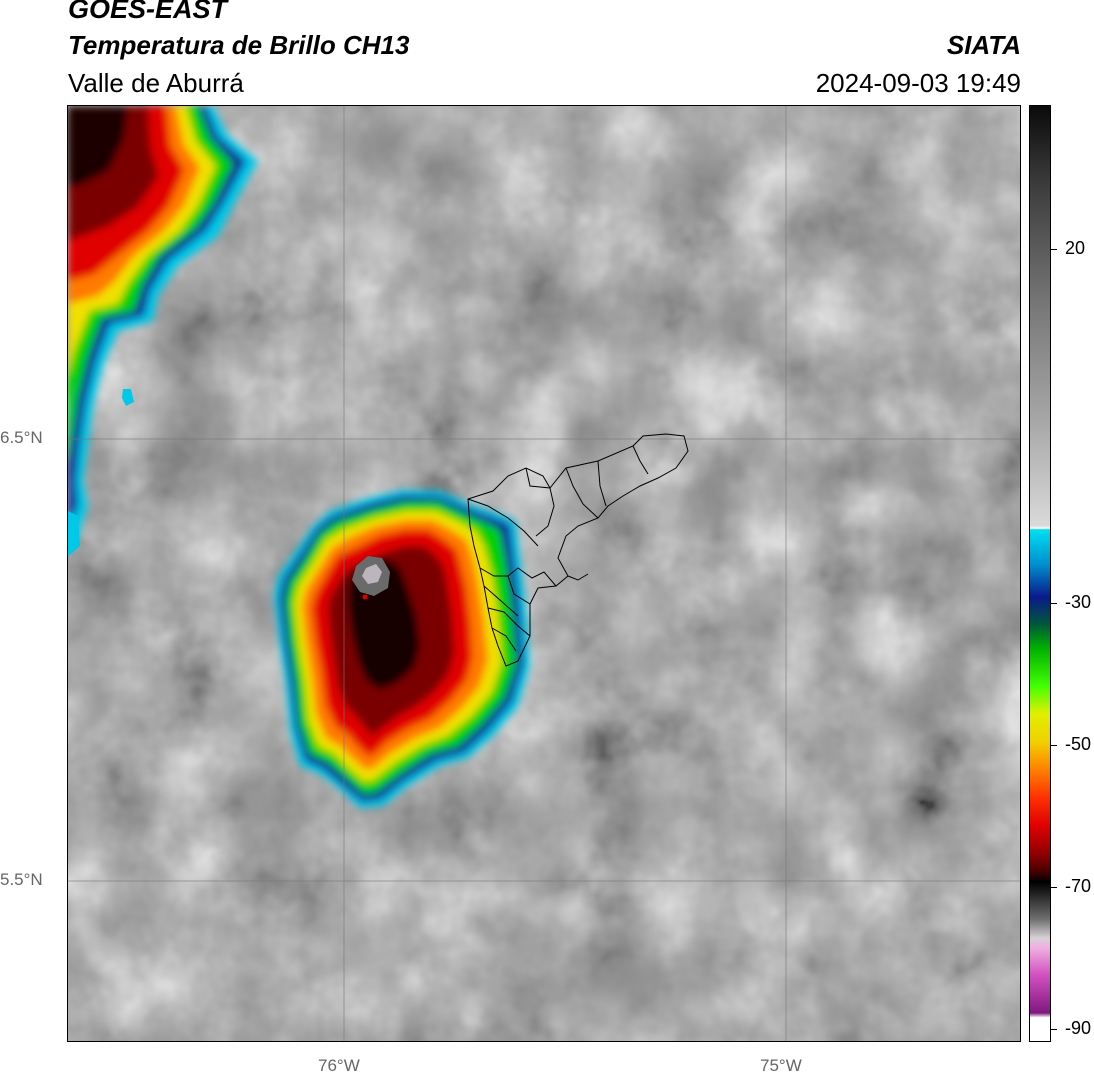 This screenshot has width=1094, height=1078. What do you see at coordinates (1078, 602) in the screenshot?
I see `colorbar-label-minus30: -30` at bounding box center [1078, 602].